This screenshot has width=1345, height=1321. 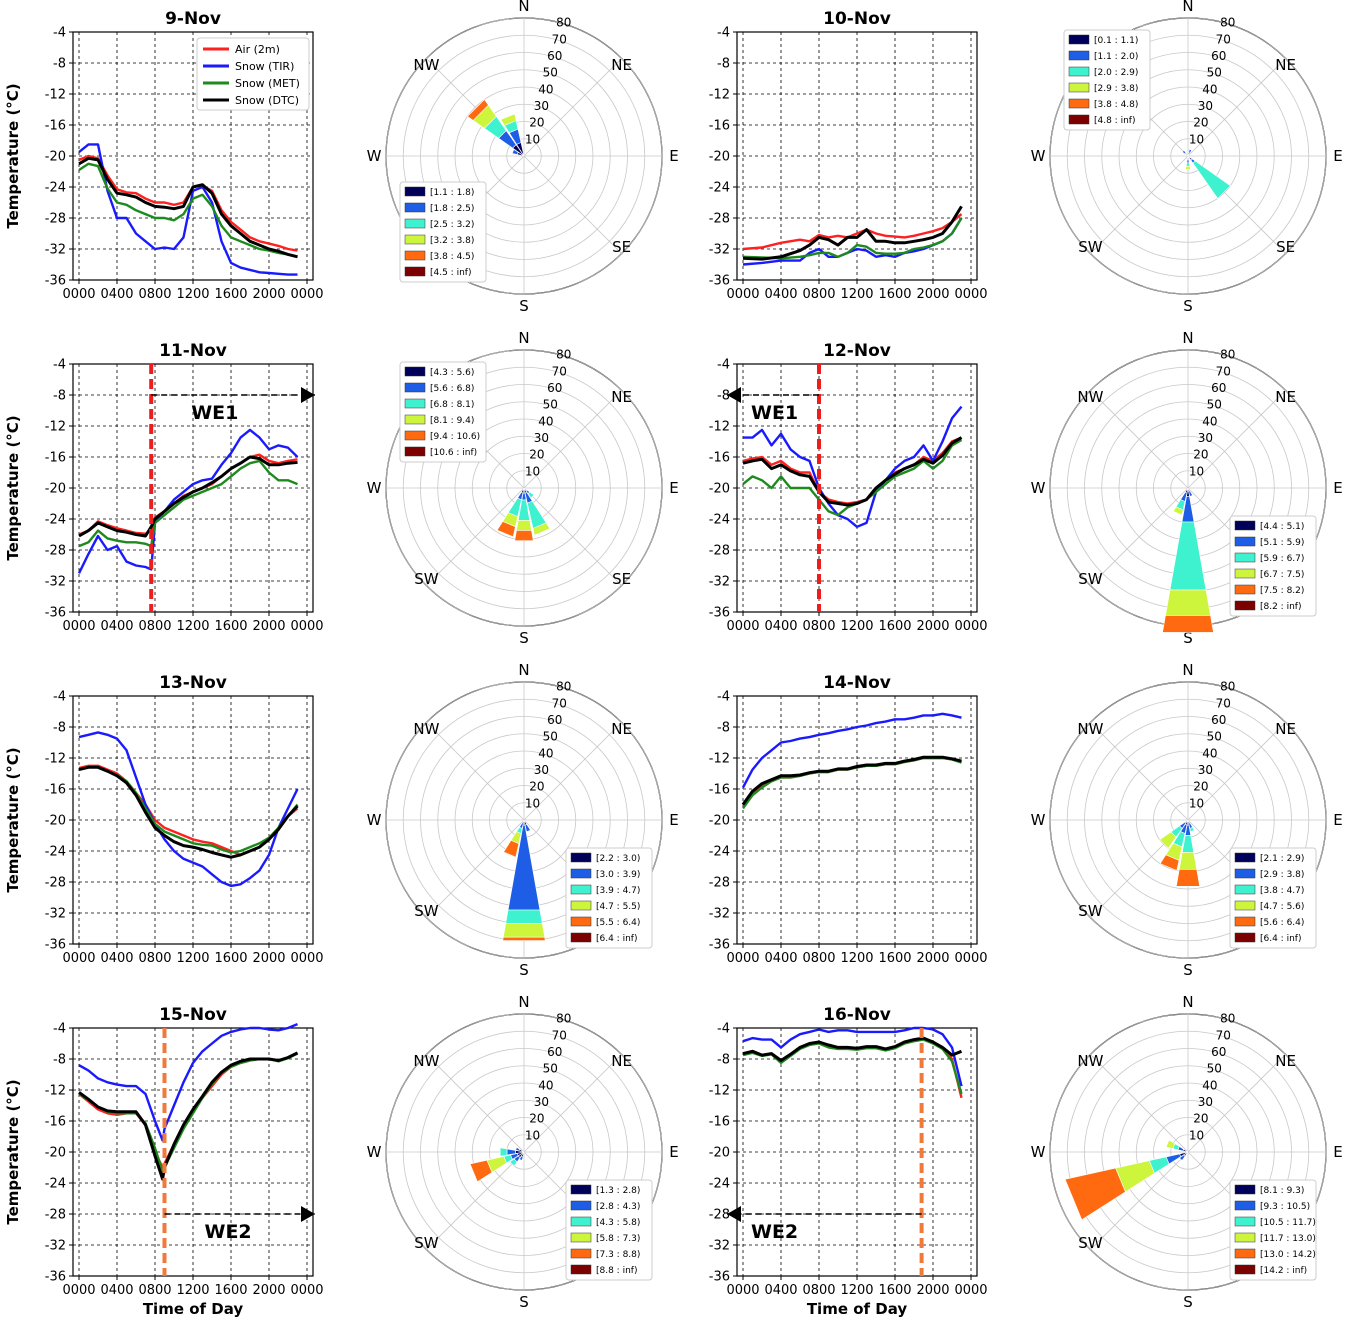 I want to click on rose-legend-label: [4.5 : inf), so click(x=450, y=273).